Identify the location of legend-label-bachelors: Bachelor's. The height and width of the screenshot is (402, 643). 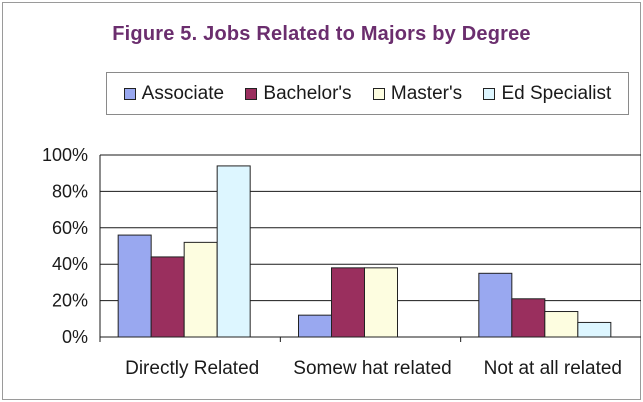
(307, 93).